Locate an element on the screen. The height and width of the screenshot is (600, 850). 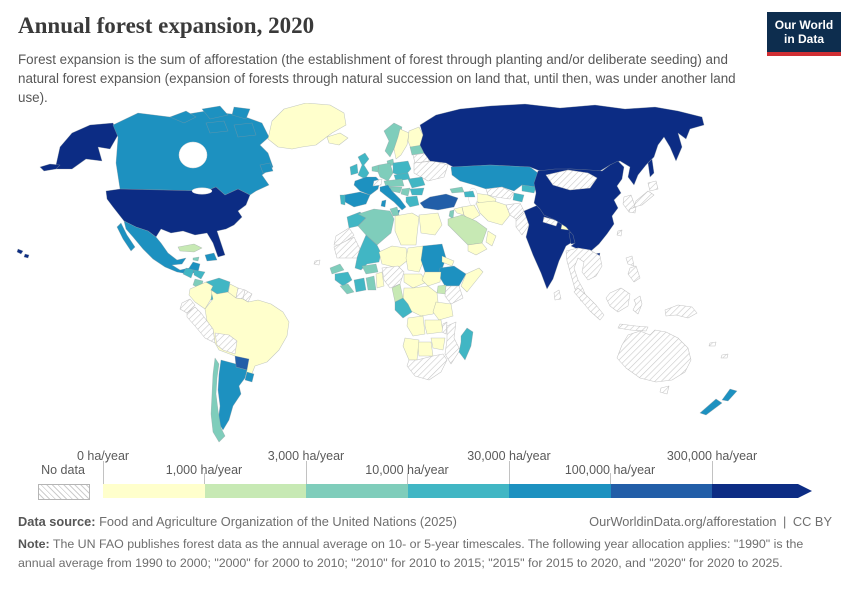
country-namibia is located at coordinates (411, 349).